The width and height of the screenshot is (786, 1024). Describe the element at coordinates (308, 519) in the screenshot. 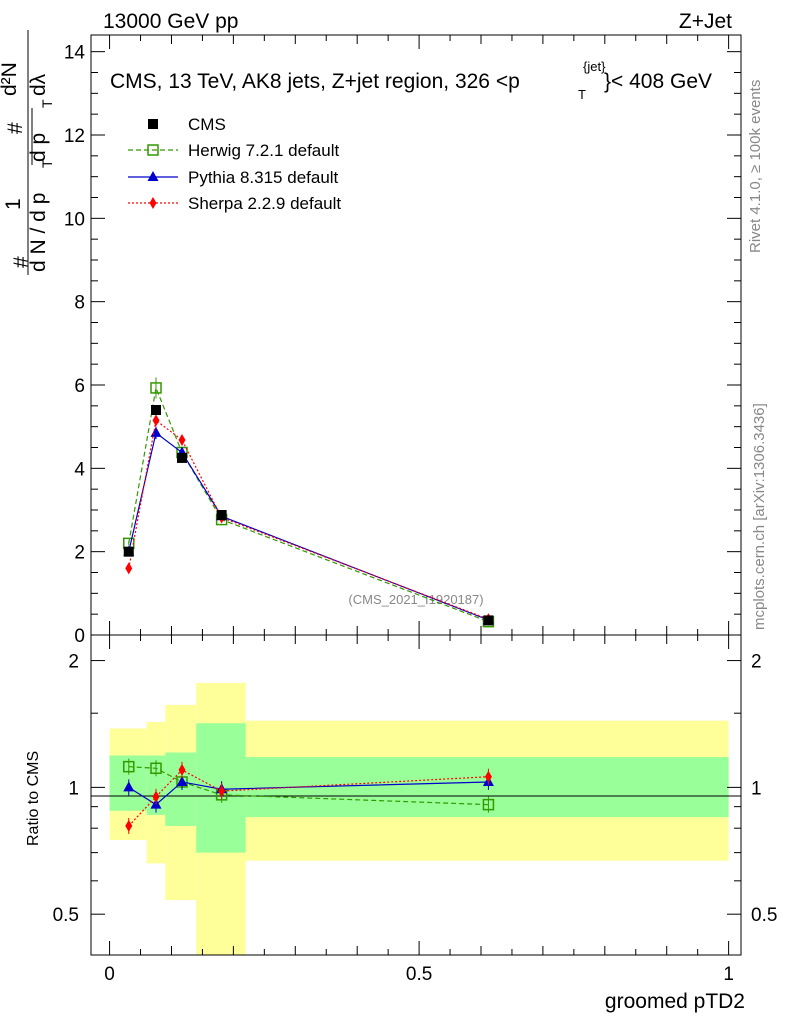

I see `main-line-sherpa` at that location.